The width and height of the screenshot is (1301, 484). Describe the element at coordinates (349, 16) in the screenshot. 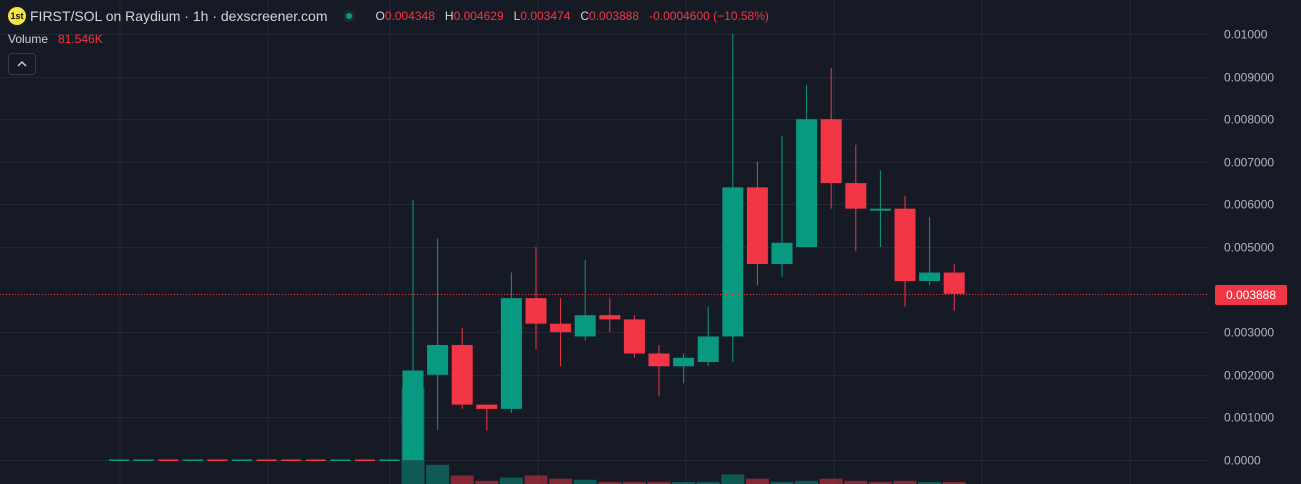

I see `market-status-icon` at that location.